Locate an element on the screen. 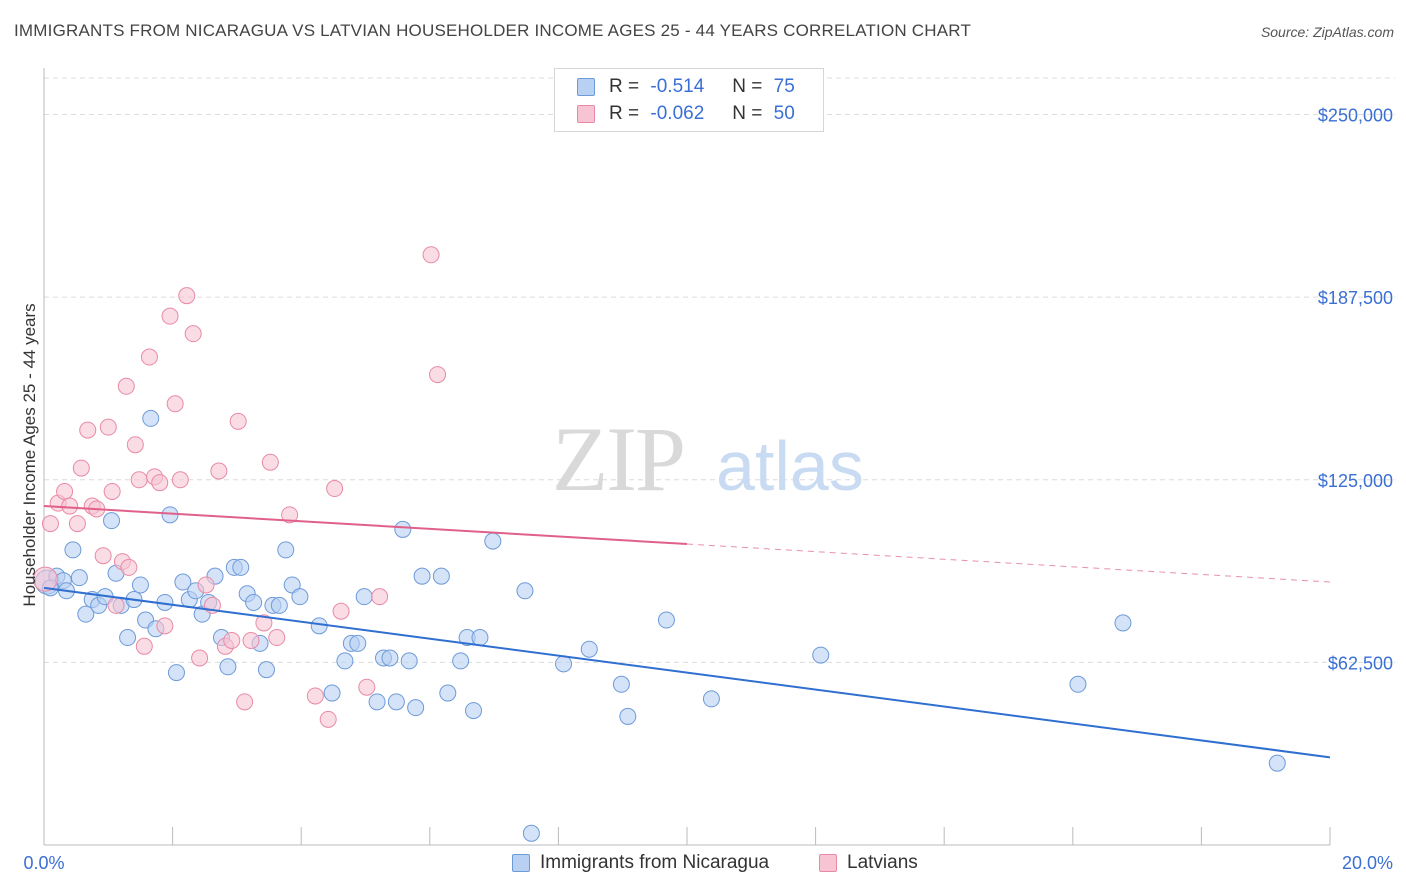 The width and height of the screenshot is (1406, 892). x-tick-label-max: 20.0% is located at coordinates (1367, 863).